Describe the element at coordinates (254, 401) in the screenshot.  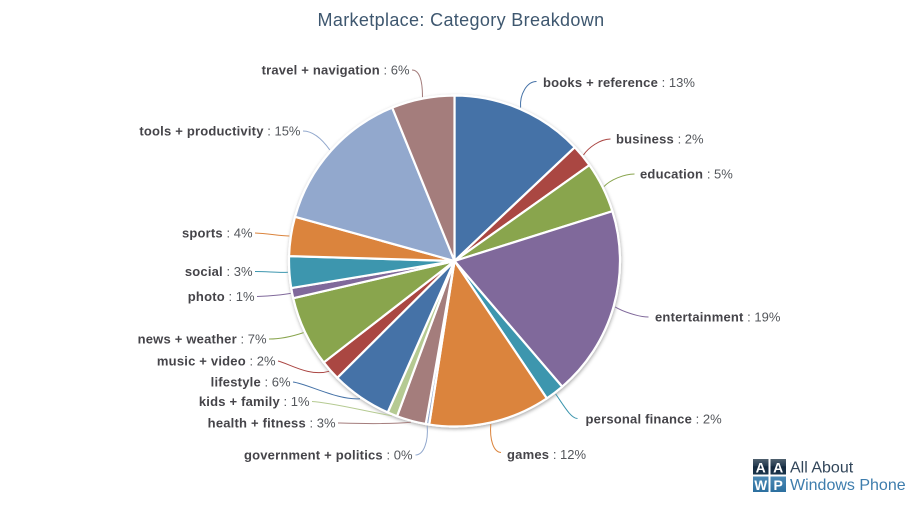
I see `svg-text: kids + family : 1%` at that location.